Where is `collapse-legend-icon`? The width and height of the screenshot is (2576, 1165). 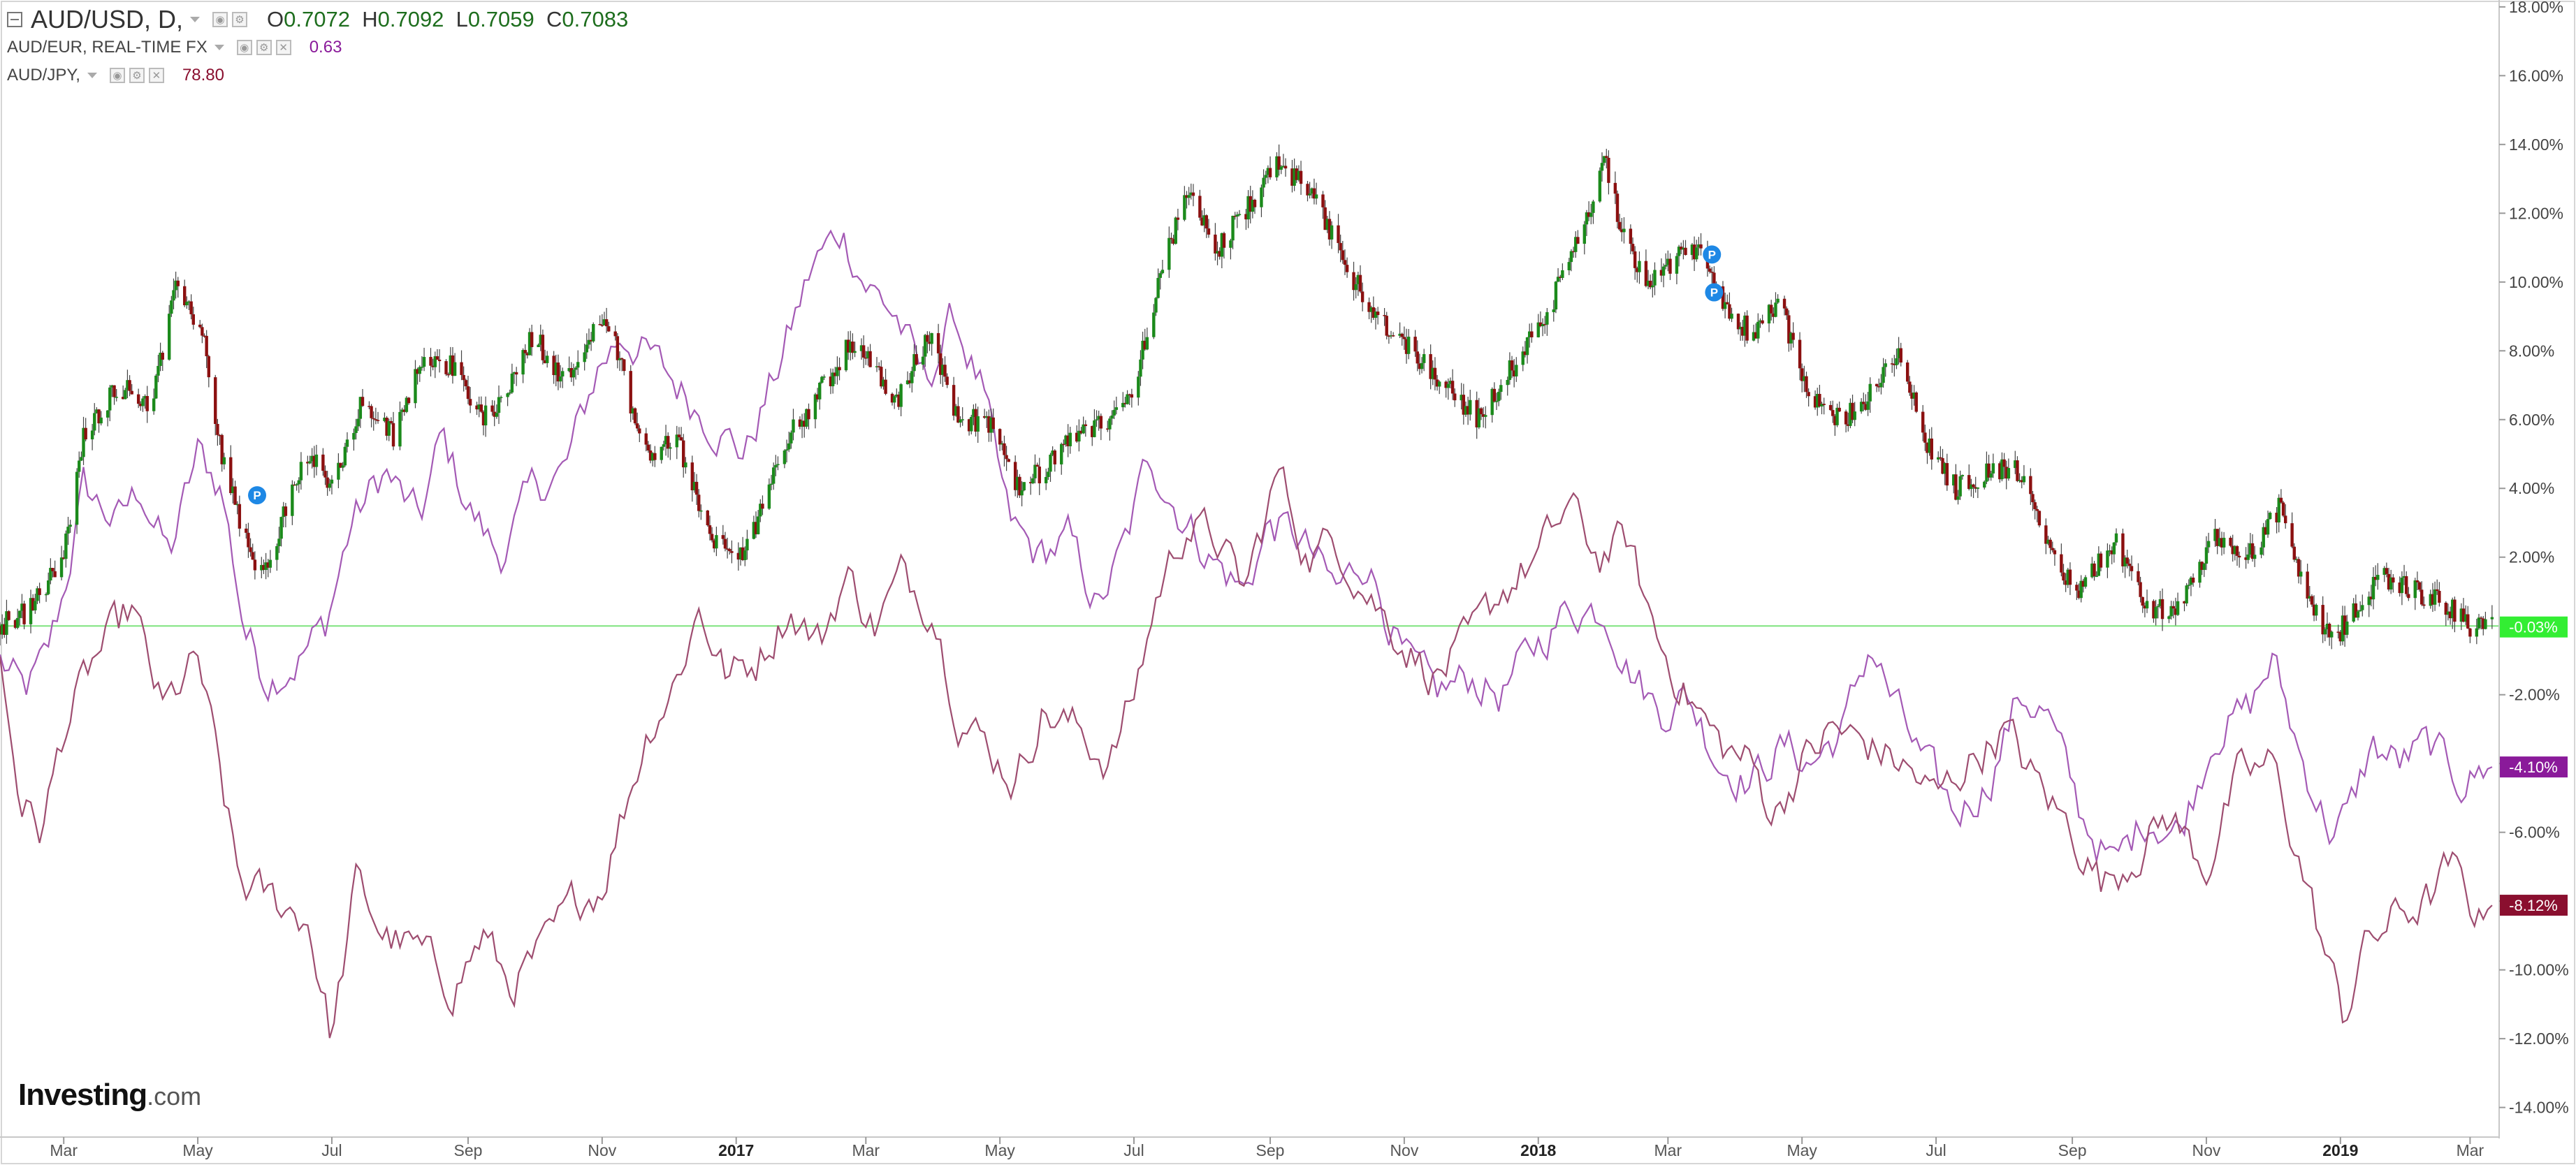
collapse-legend-icon is located at coordinates (14, 19).